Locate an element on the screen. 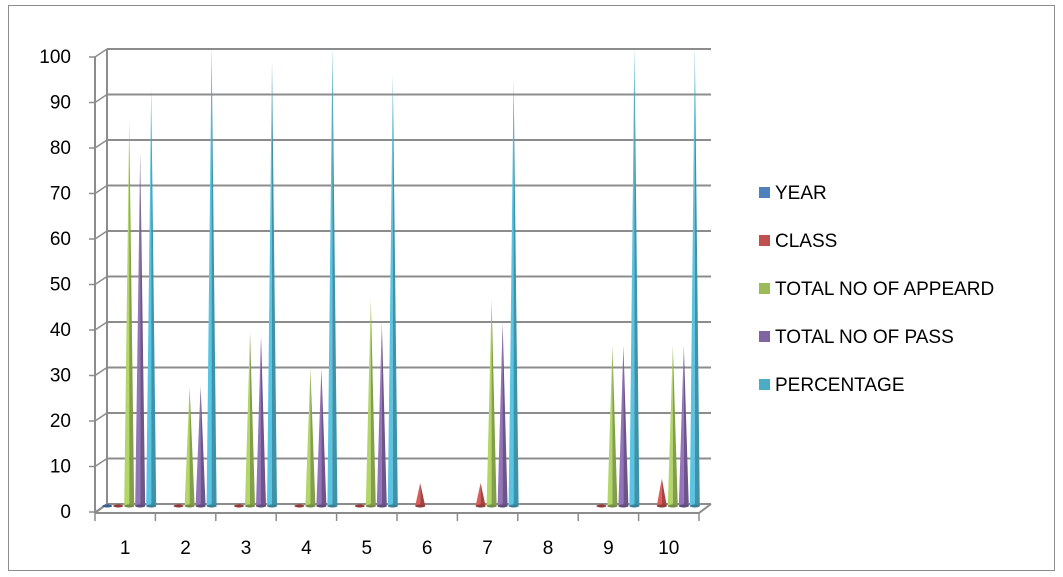  y-tick-label: 80 is located at coordinates (60, 148).